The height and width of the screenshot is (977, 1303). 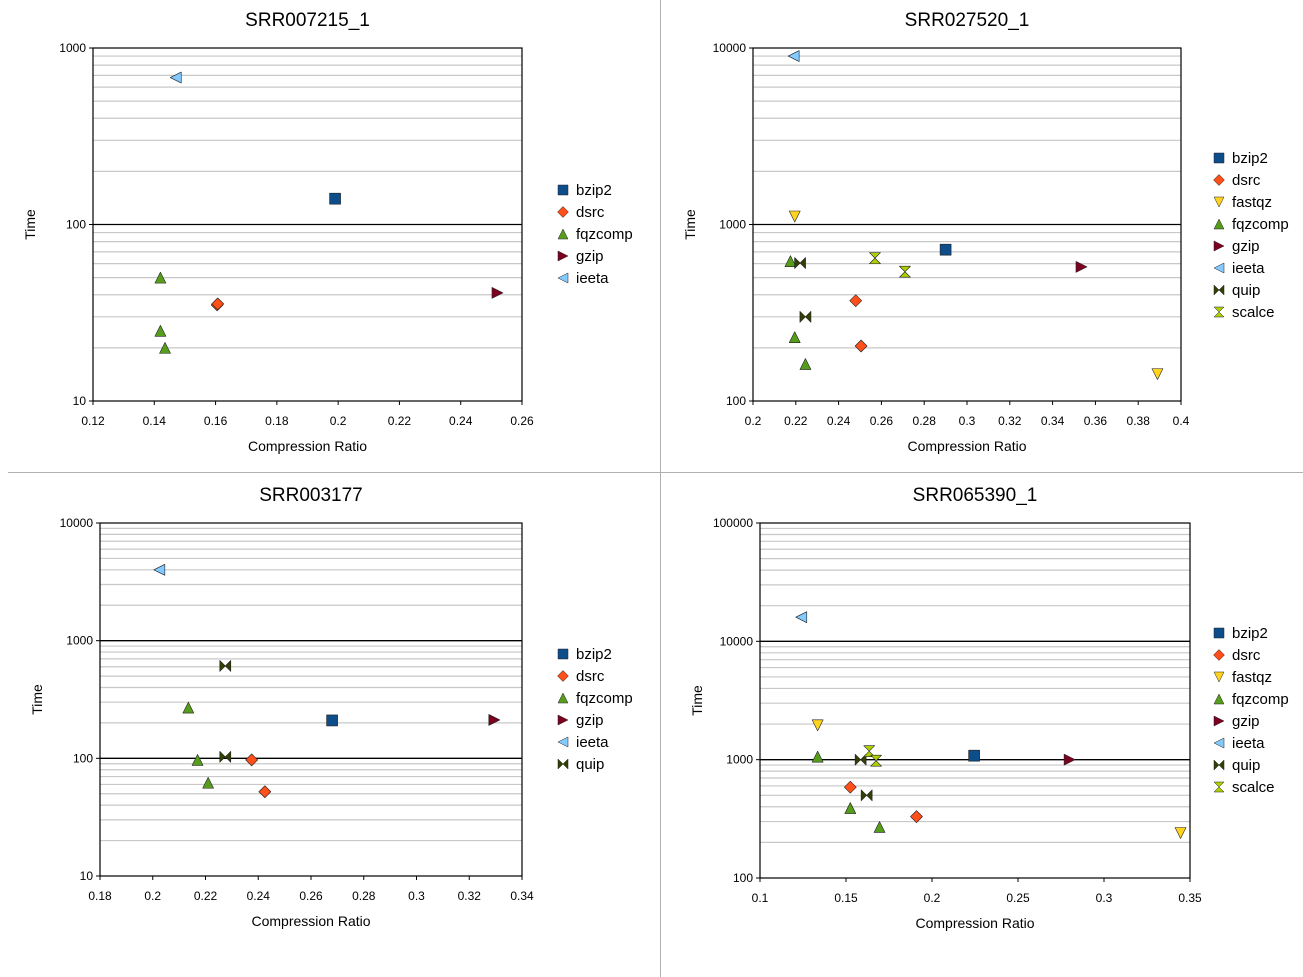 I want to click on chart-title: SRR003177, so click(x=311, y=495).